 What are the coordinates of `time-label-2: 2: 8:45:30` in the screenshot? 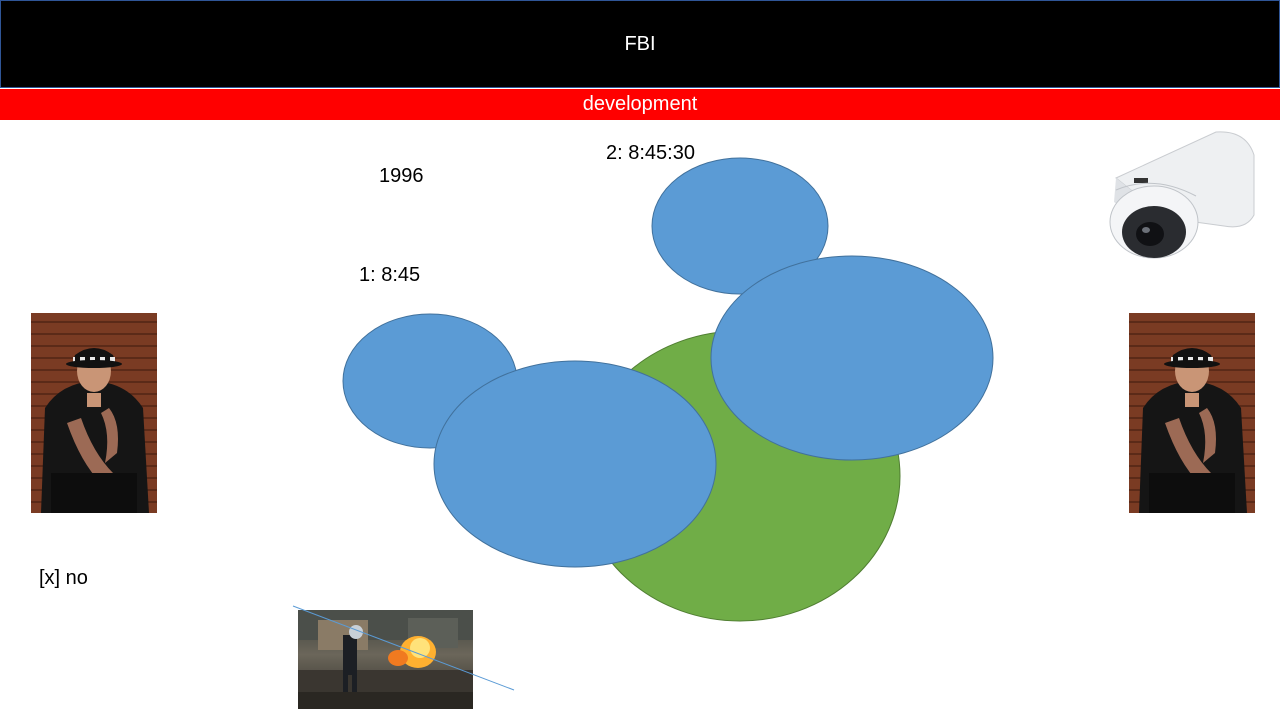 It's located at (650, 153).